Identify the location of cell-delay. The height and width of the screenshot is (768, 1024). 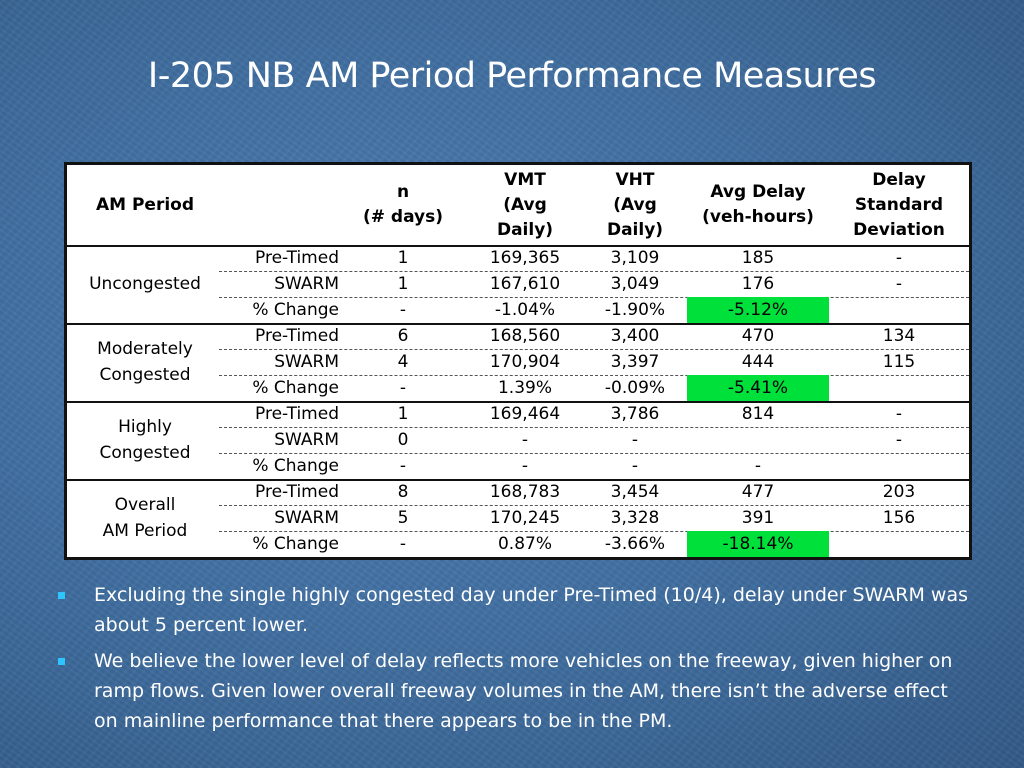
(758, 440).